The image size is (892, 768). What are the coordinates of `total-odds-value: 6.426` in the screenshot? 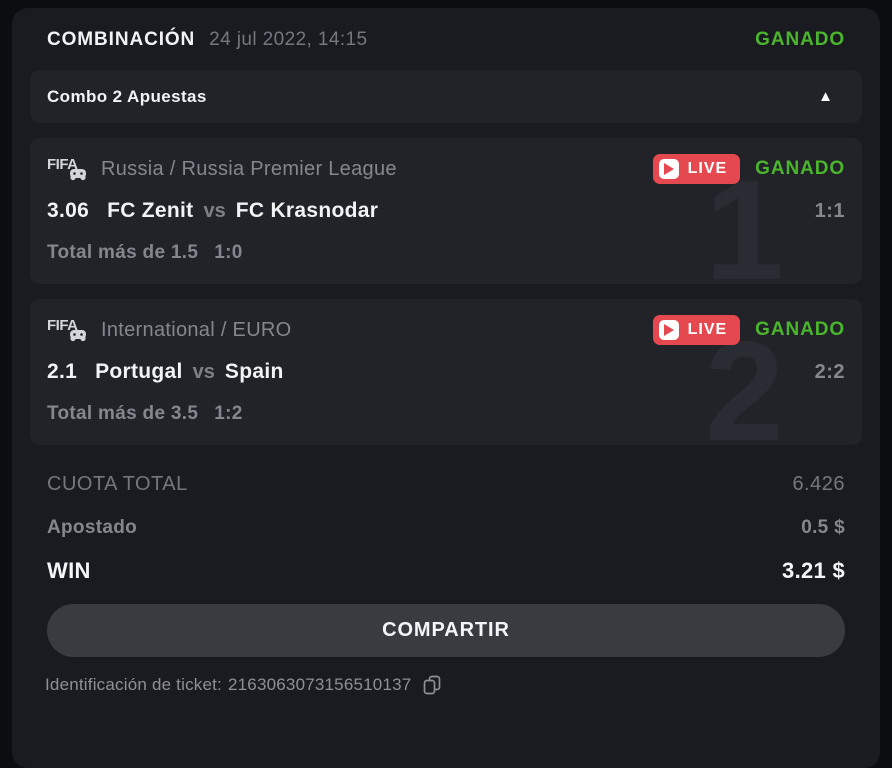 It's located at (818, 484).